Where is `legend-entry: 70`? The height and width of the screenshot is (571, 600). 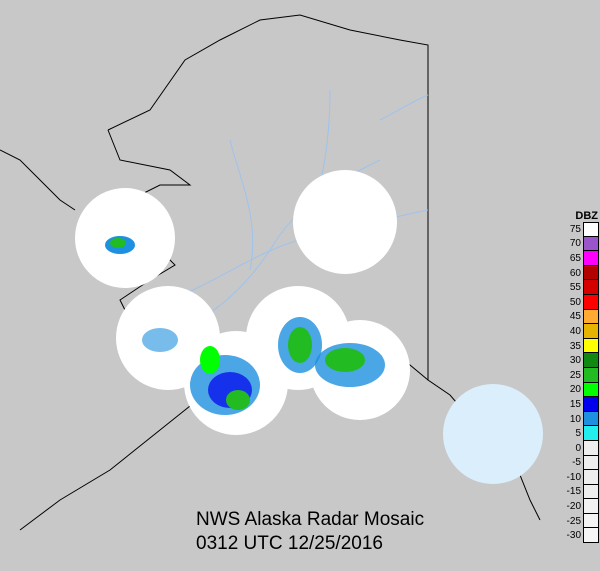 legend-entry: 70 is located at coordinates (583, 244).